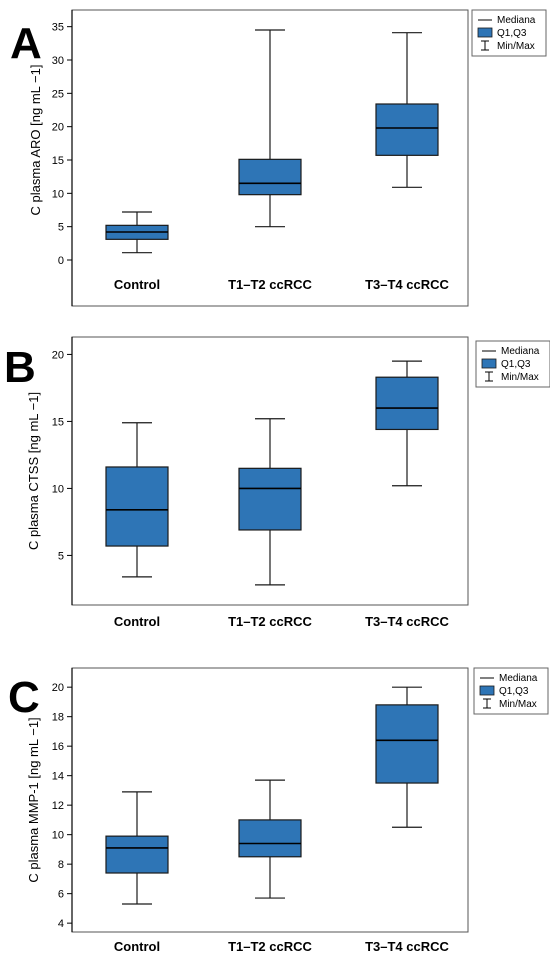 This screenshot has width=550, height=962. I want to click on y-tick-label: 14, so click(58, 777).